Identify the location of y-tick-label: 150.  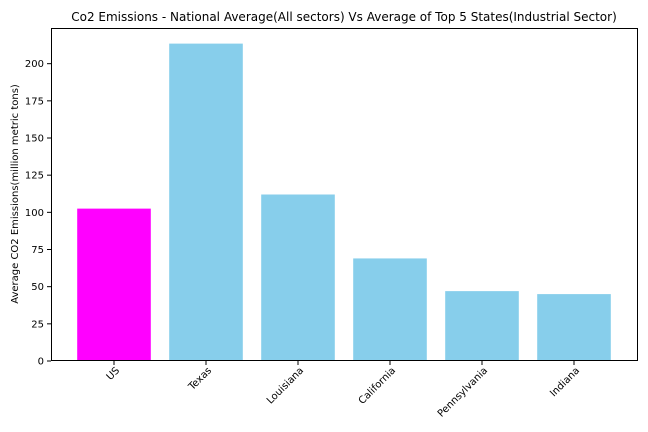
(34, 139).